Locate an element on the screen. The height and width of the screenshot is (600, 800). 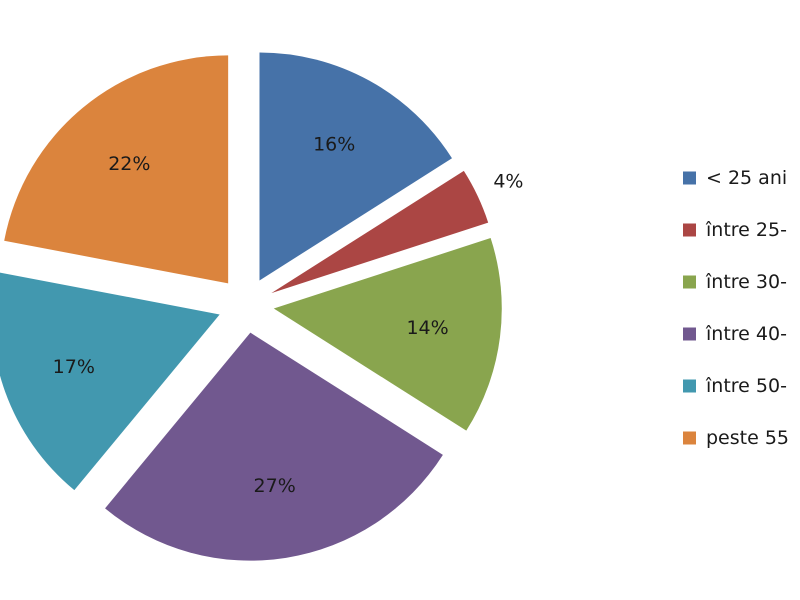
legend-label-3: între 30- is located at coordinates (746, 282).